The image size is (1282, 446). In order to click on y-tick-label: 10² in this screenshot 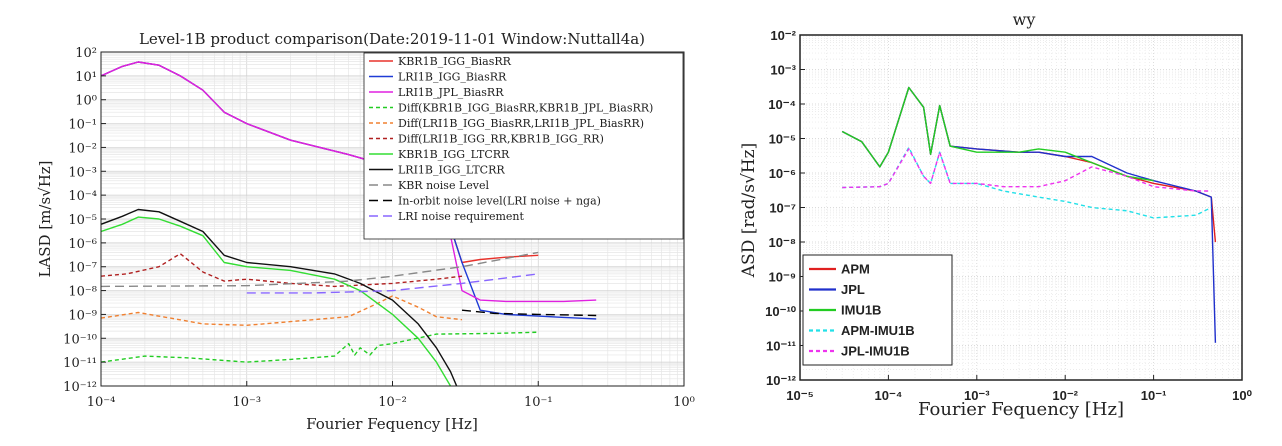, I will do `click(86, 53)`.